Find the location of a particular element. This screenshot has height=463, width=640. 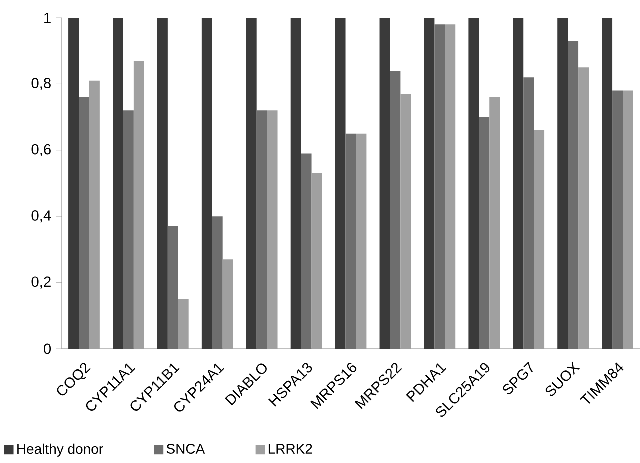

legend-label: LRRK2 is located at coordinates (290, 449).